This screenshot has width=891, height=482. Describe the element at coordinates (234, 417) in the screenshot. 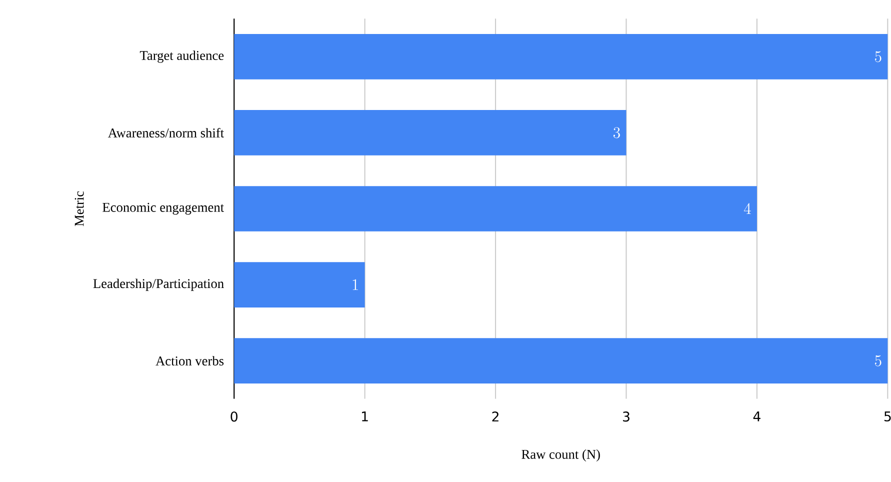

I see `x-tick-label: 0` at that location.